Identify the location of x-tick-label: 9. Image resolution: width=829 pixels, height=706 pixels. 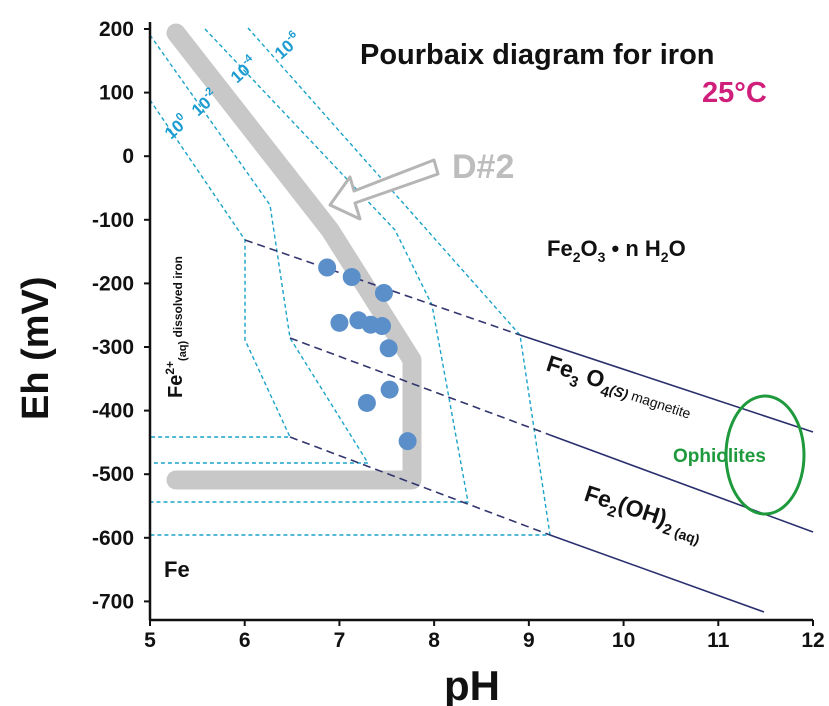
(529, 640).